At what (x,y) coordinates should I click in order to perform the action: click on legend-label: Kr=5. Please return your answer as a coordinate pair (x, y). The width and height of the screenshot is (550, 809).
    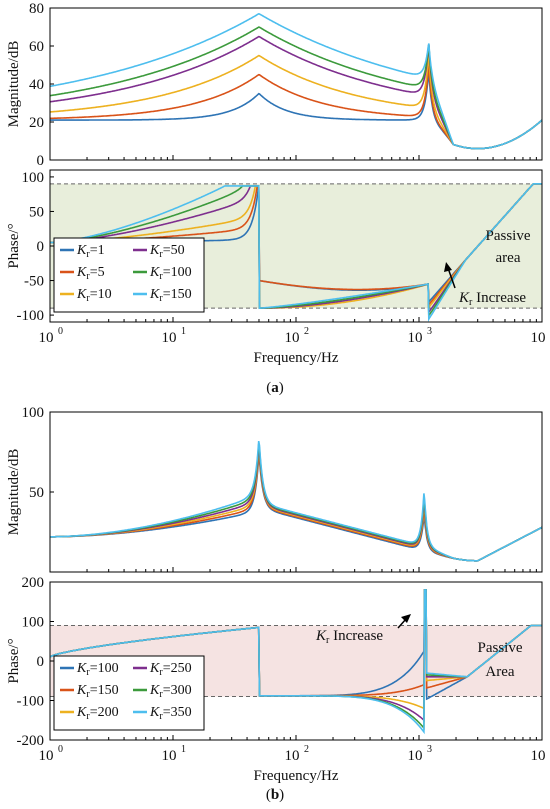
    Looking at the image, I should click on (90, 273).